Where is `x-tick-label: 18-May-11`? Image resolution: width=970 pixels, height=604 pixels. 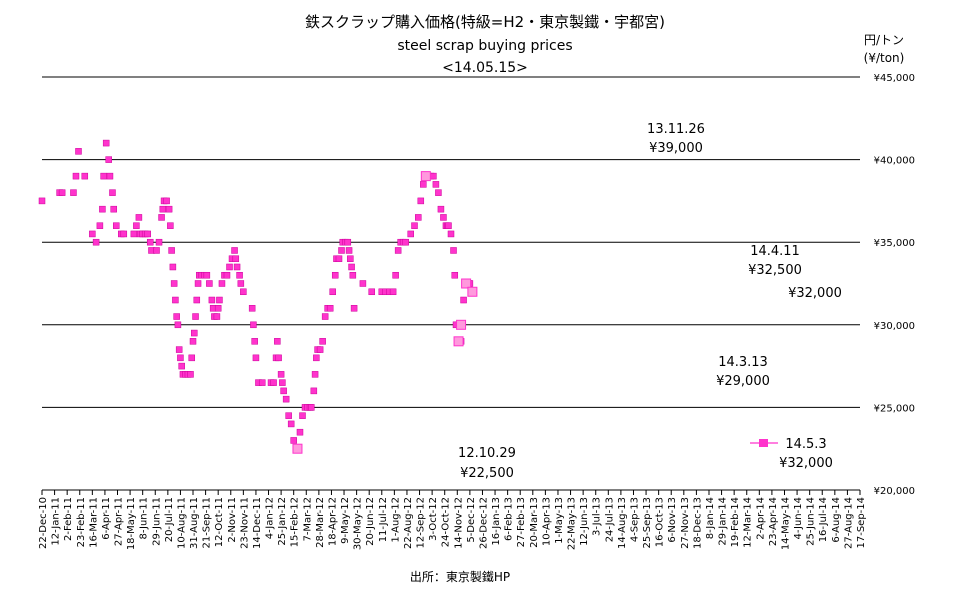 x-tick-label: 18-May-11 is located at coordinates (131, 523).